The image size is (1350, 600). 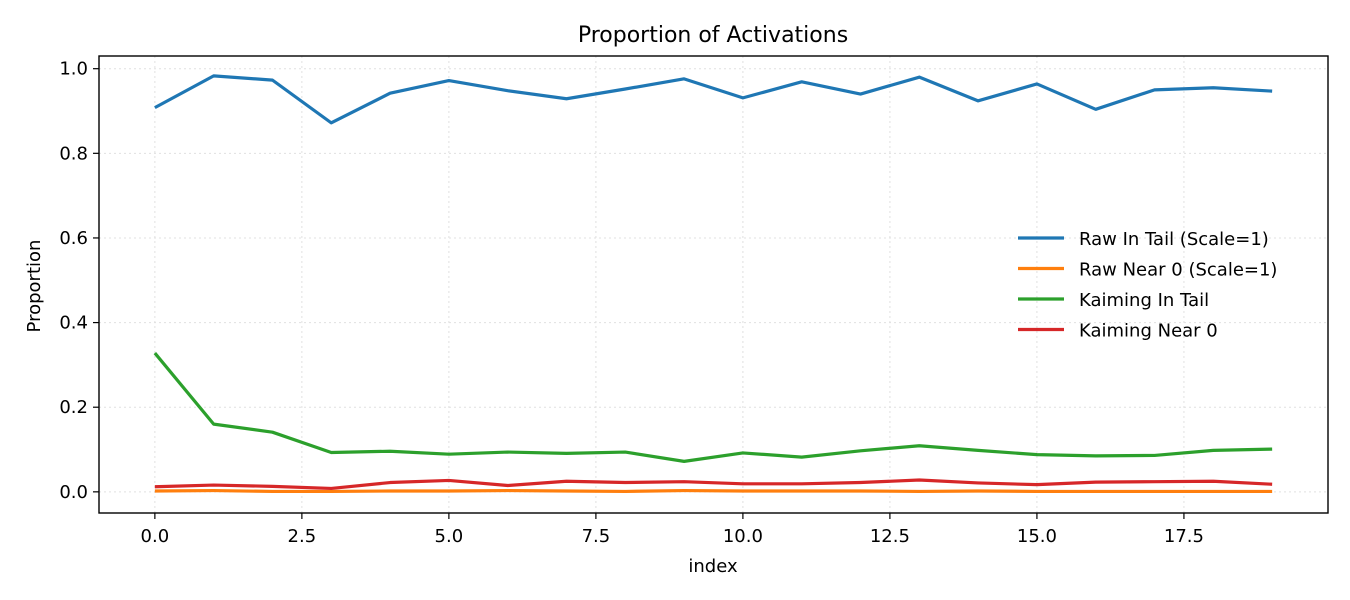 I want to click on x-tick-label: 7.5, so click(x=596, y=536).